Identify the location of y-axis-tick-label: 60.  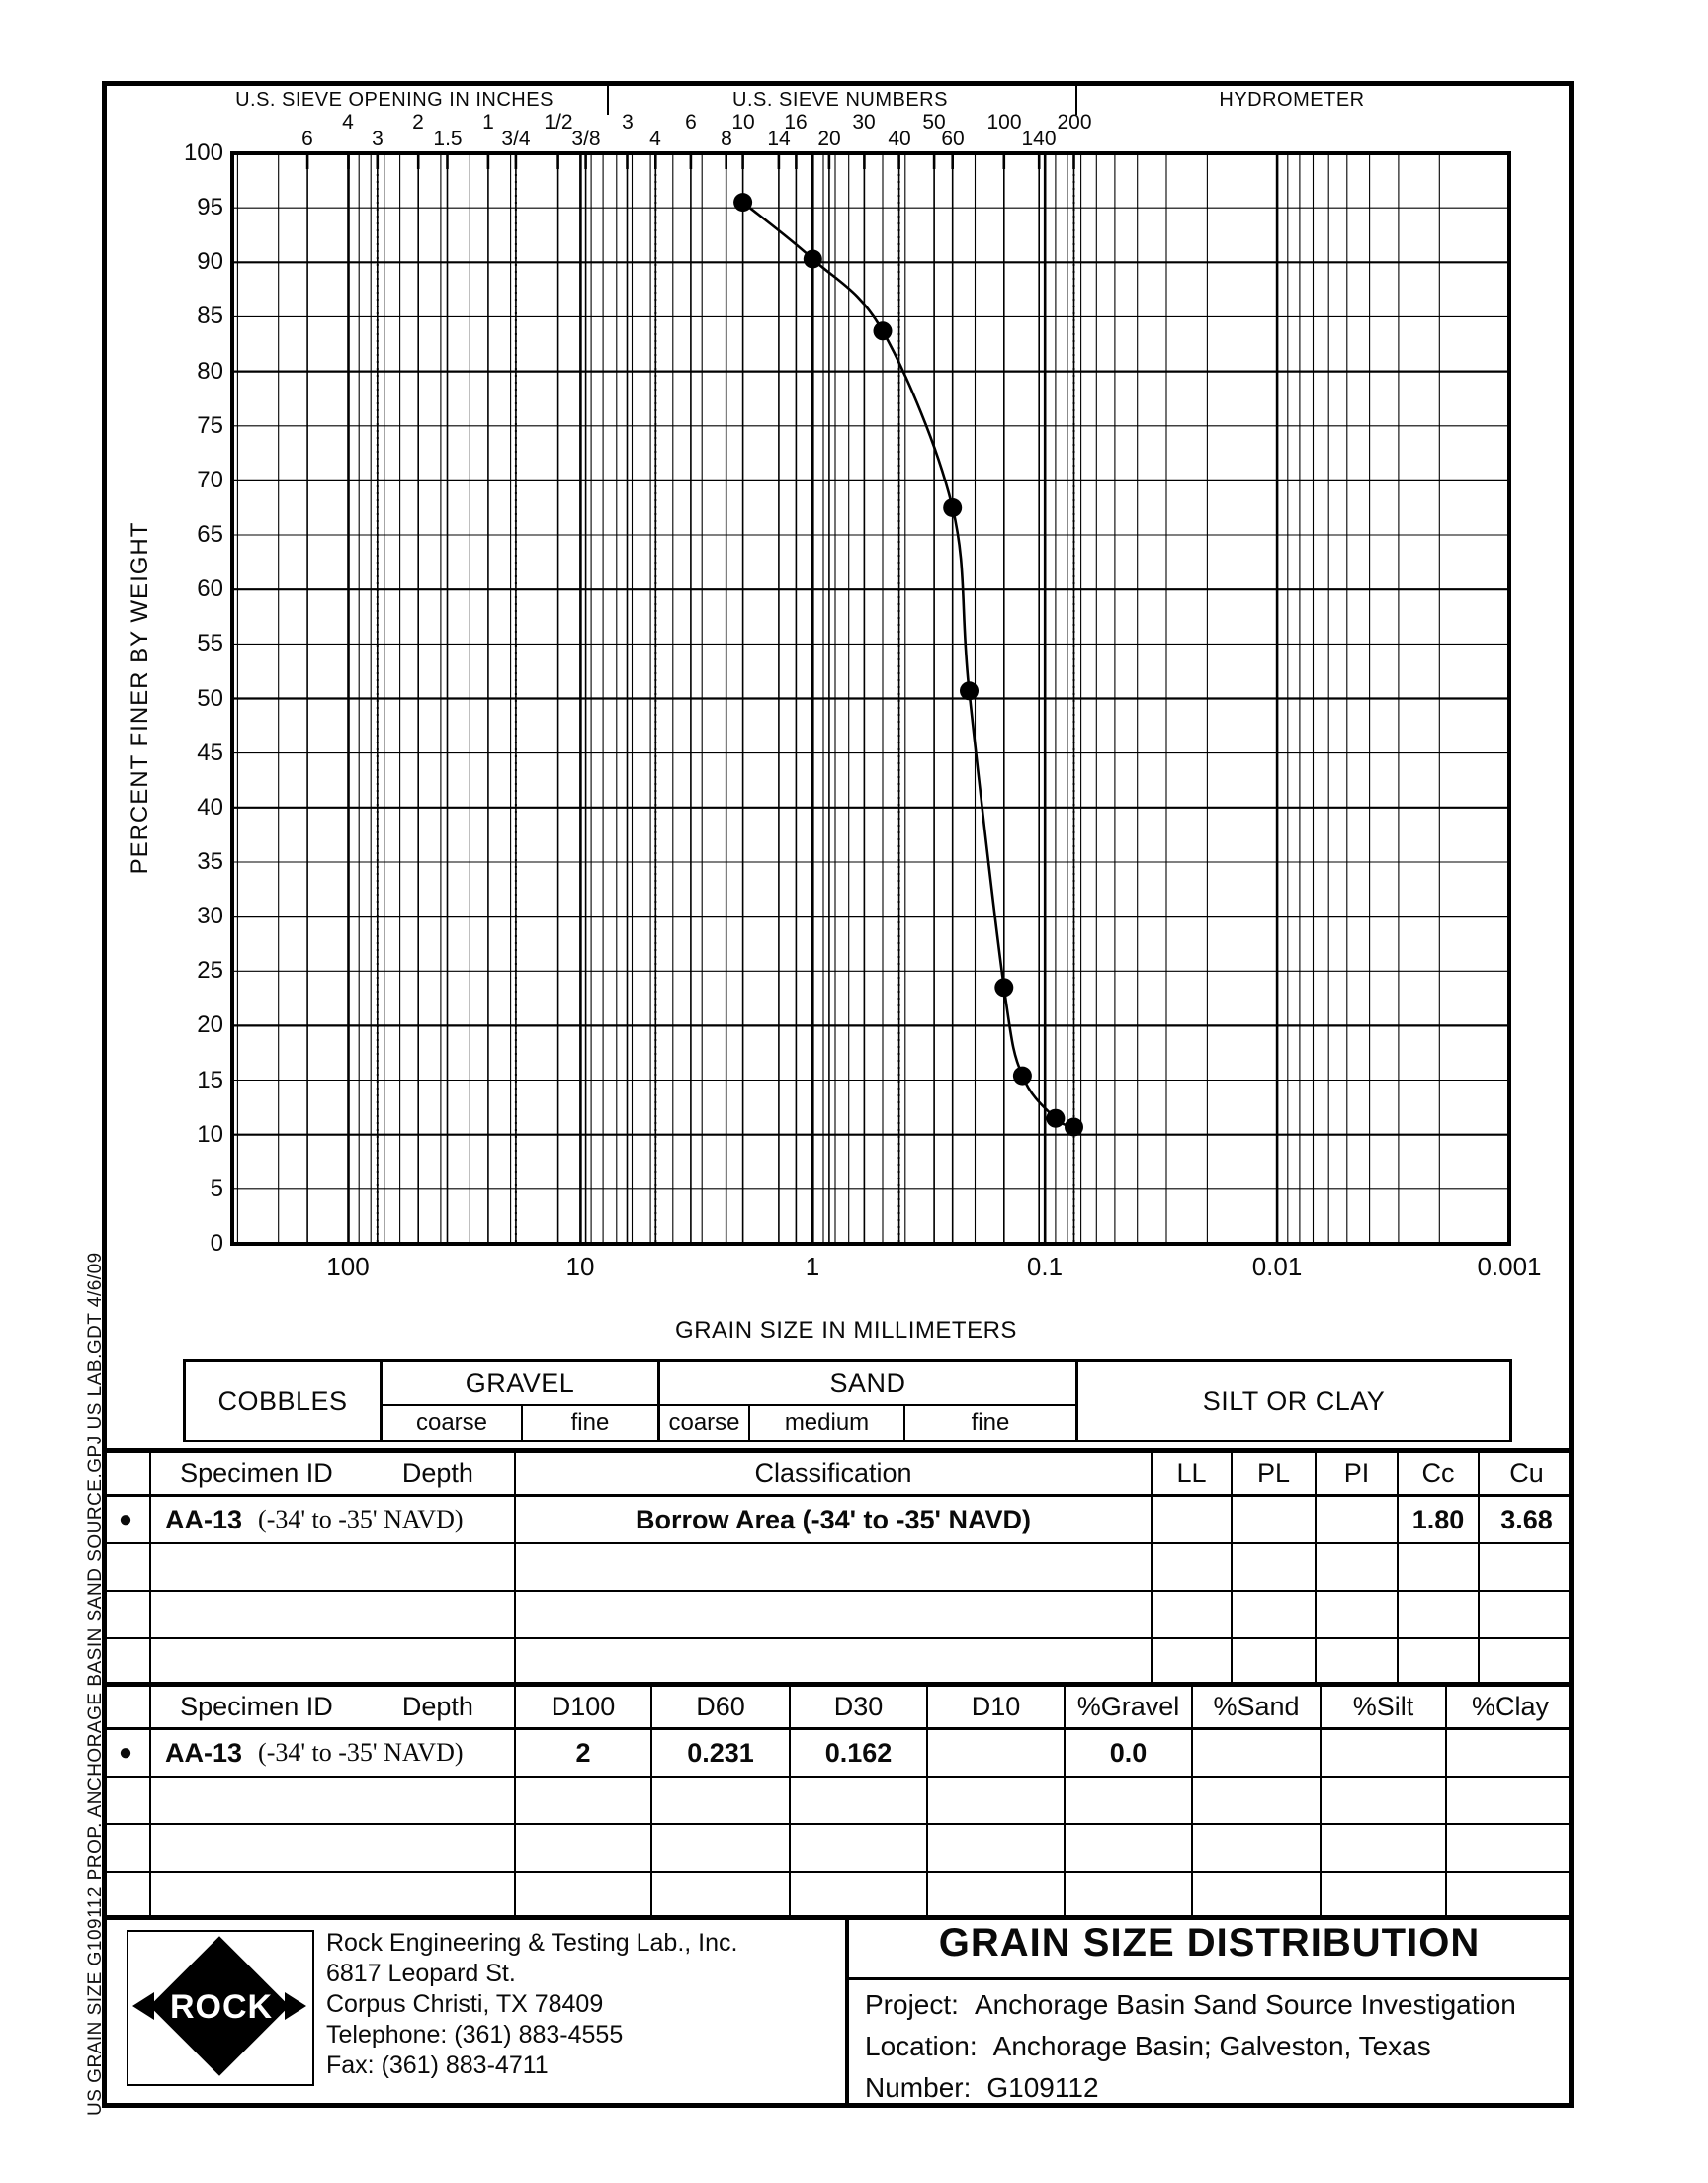
(210, 588).